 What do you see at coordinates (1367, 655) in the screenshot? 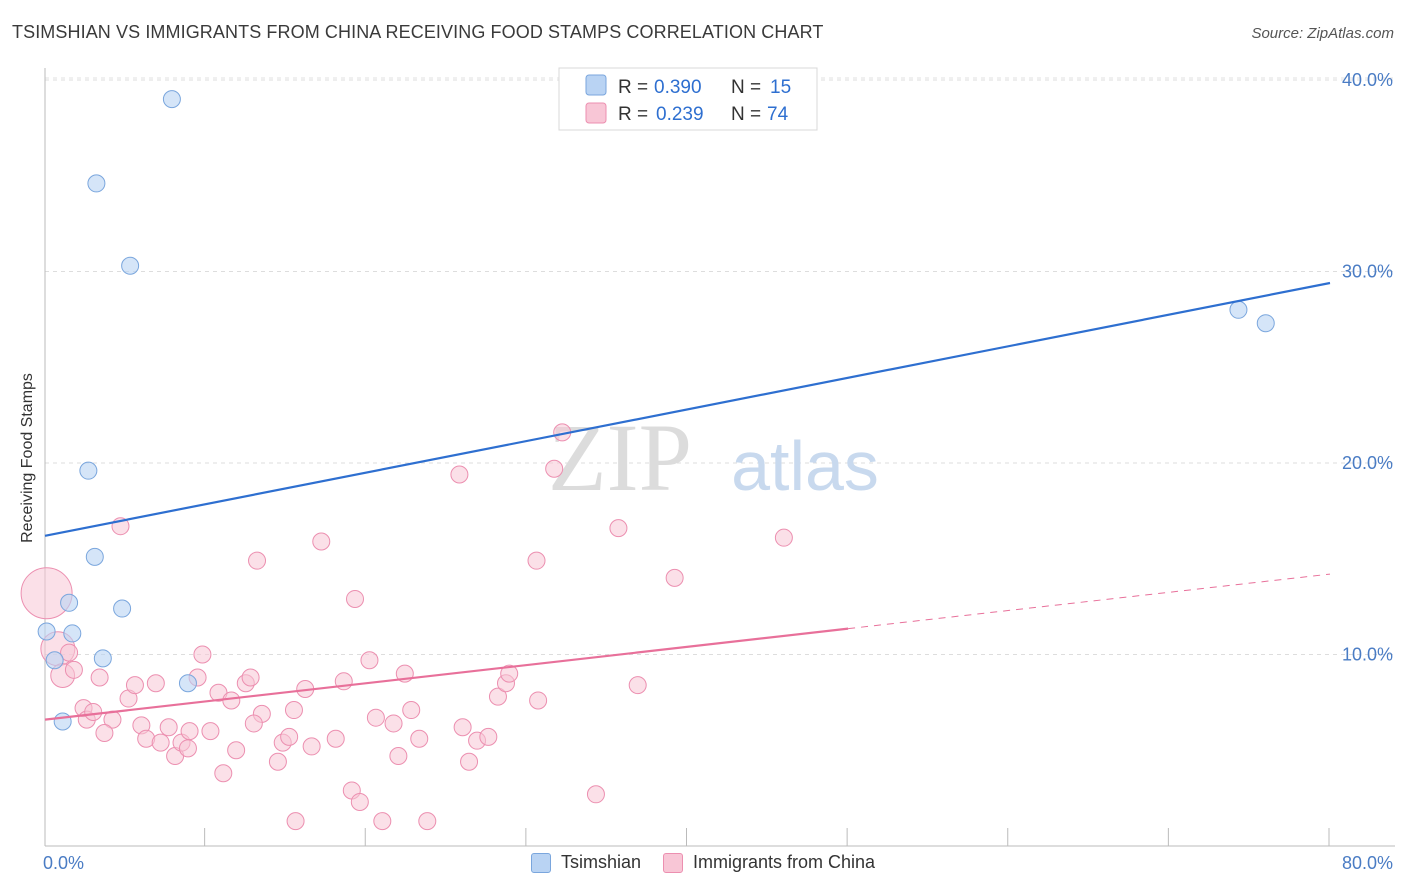
I see `y-tick-label: 10.0%` at bounding box center [1367, 655].